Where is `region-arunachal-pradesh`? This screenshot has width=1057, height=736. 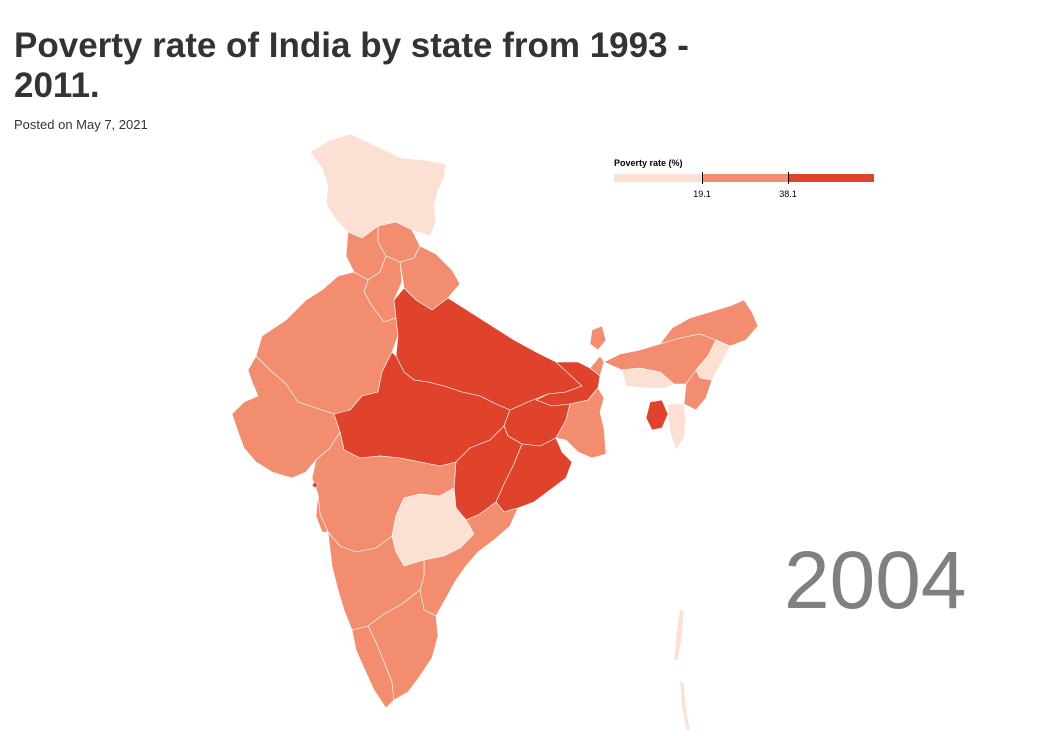 region-arunachal-pradesh is located at coordinates (709, 323).